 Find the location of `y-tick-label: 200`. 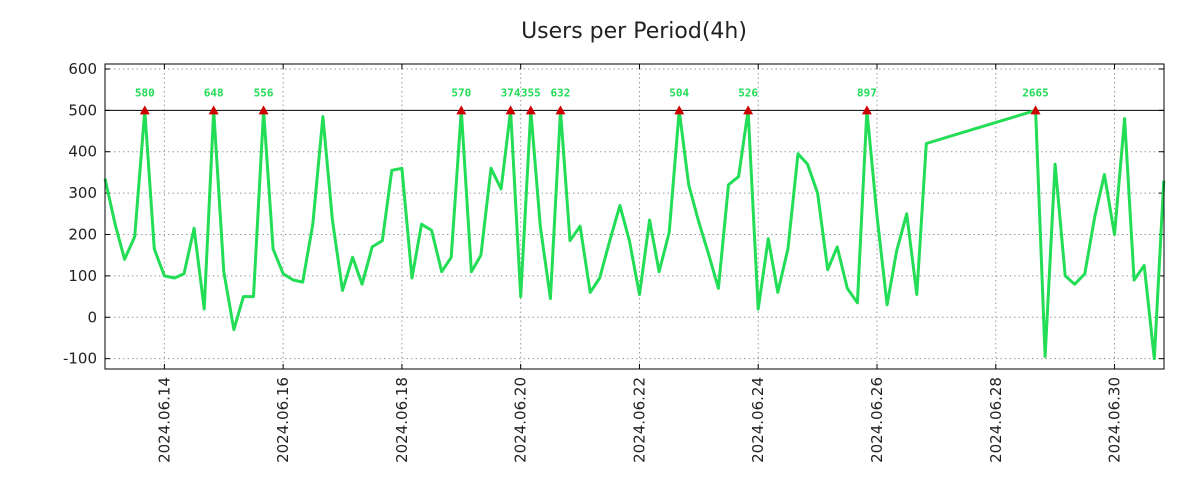

y-tick-label: 200 is located at coordinates (82, 235).